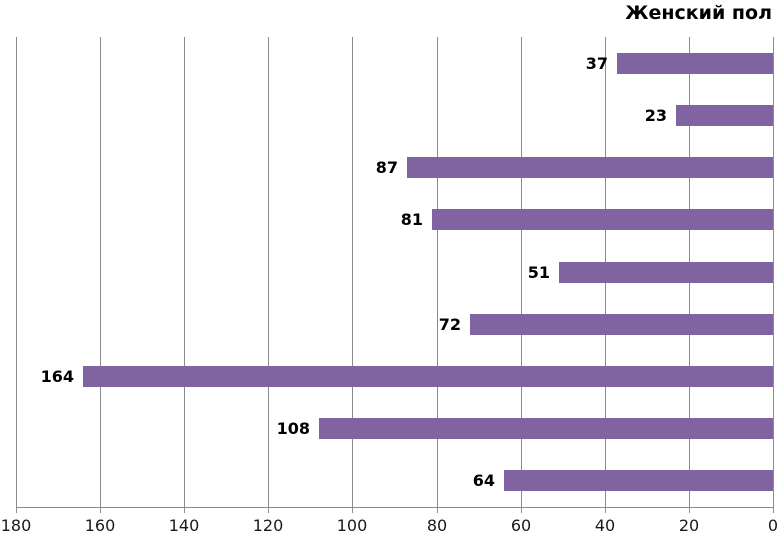  I want to click on tick-label-120: 120, so click(268, 525).